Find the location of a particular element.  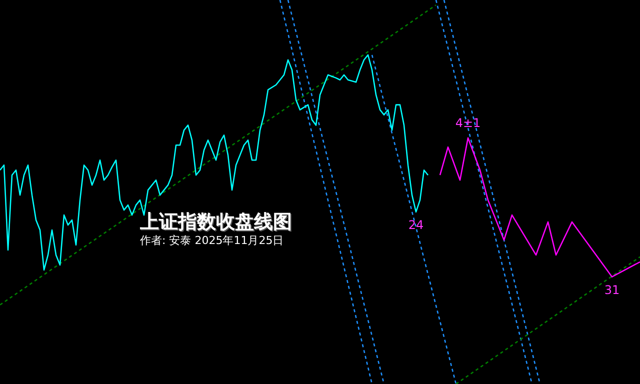

text: 上证指数收盘线图 is located at coordinates (216, 222).